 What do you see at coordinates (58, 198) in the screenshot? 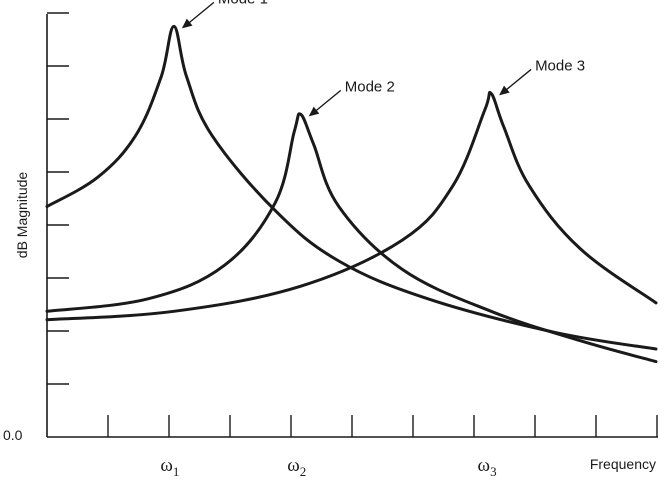
I see `y-axis-ticks` at bounding box center [58, 198].